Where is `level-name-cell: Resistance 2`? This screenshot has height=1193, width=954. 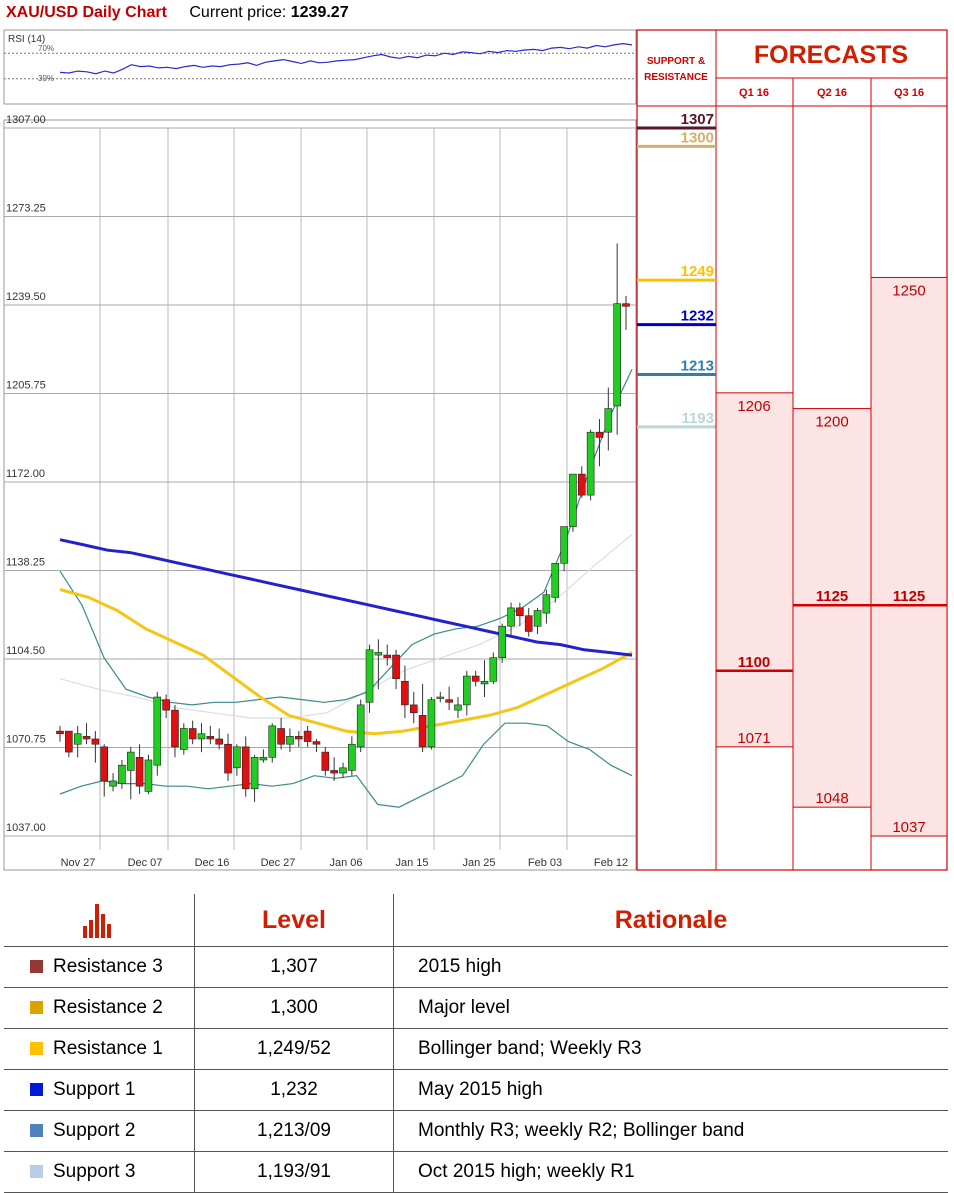
level-name-cell: Resistance 2 is located at coordinates (99, 1008).